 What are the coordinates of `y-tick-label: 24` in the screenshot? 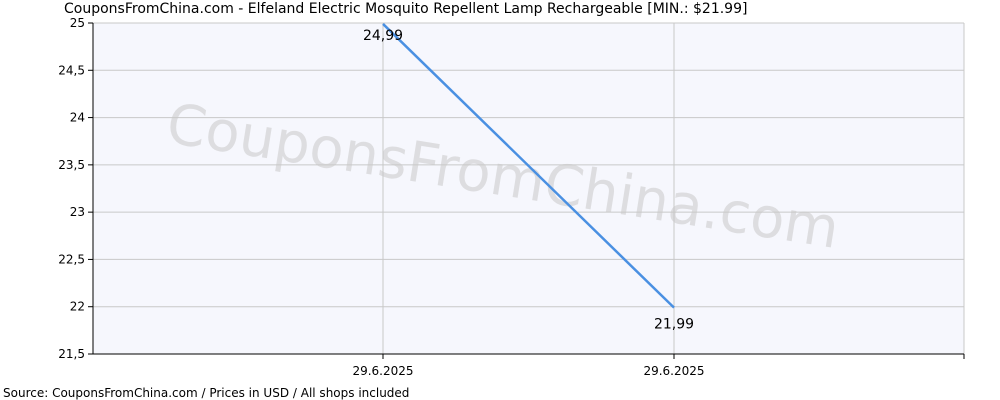 It's located at (77, 118).